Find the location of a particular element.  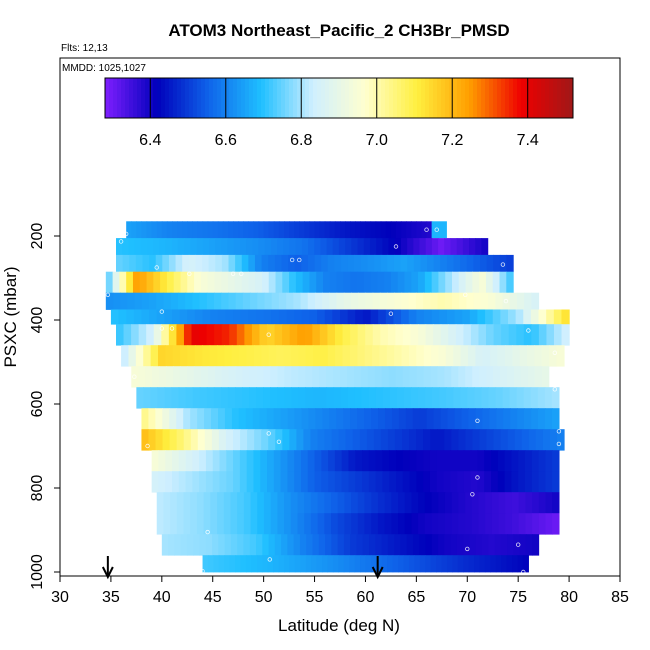

x-axis-label: Latitude (deg N) is located at coordinates (339, 625).